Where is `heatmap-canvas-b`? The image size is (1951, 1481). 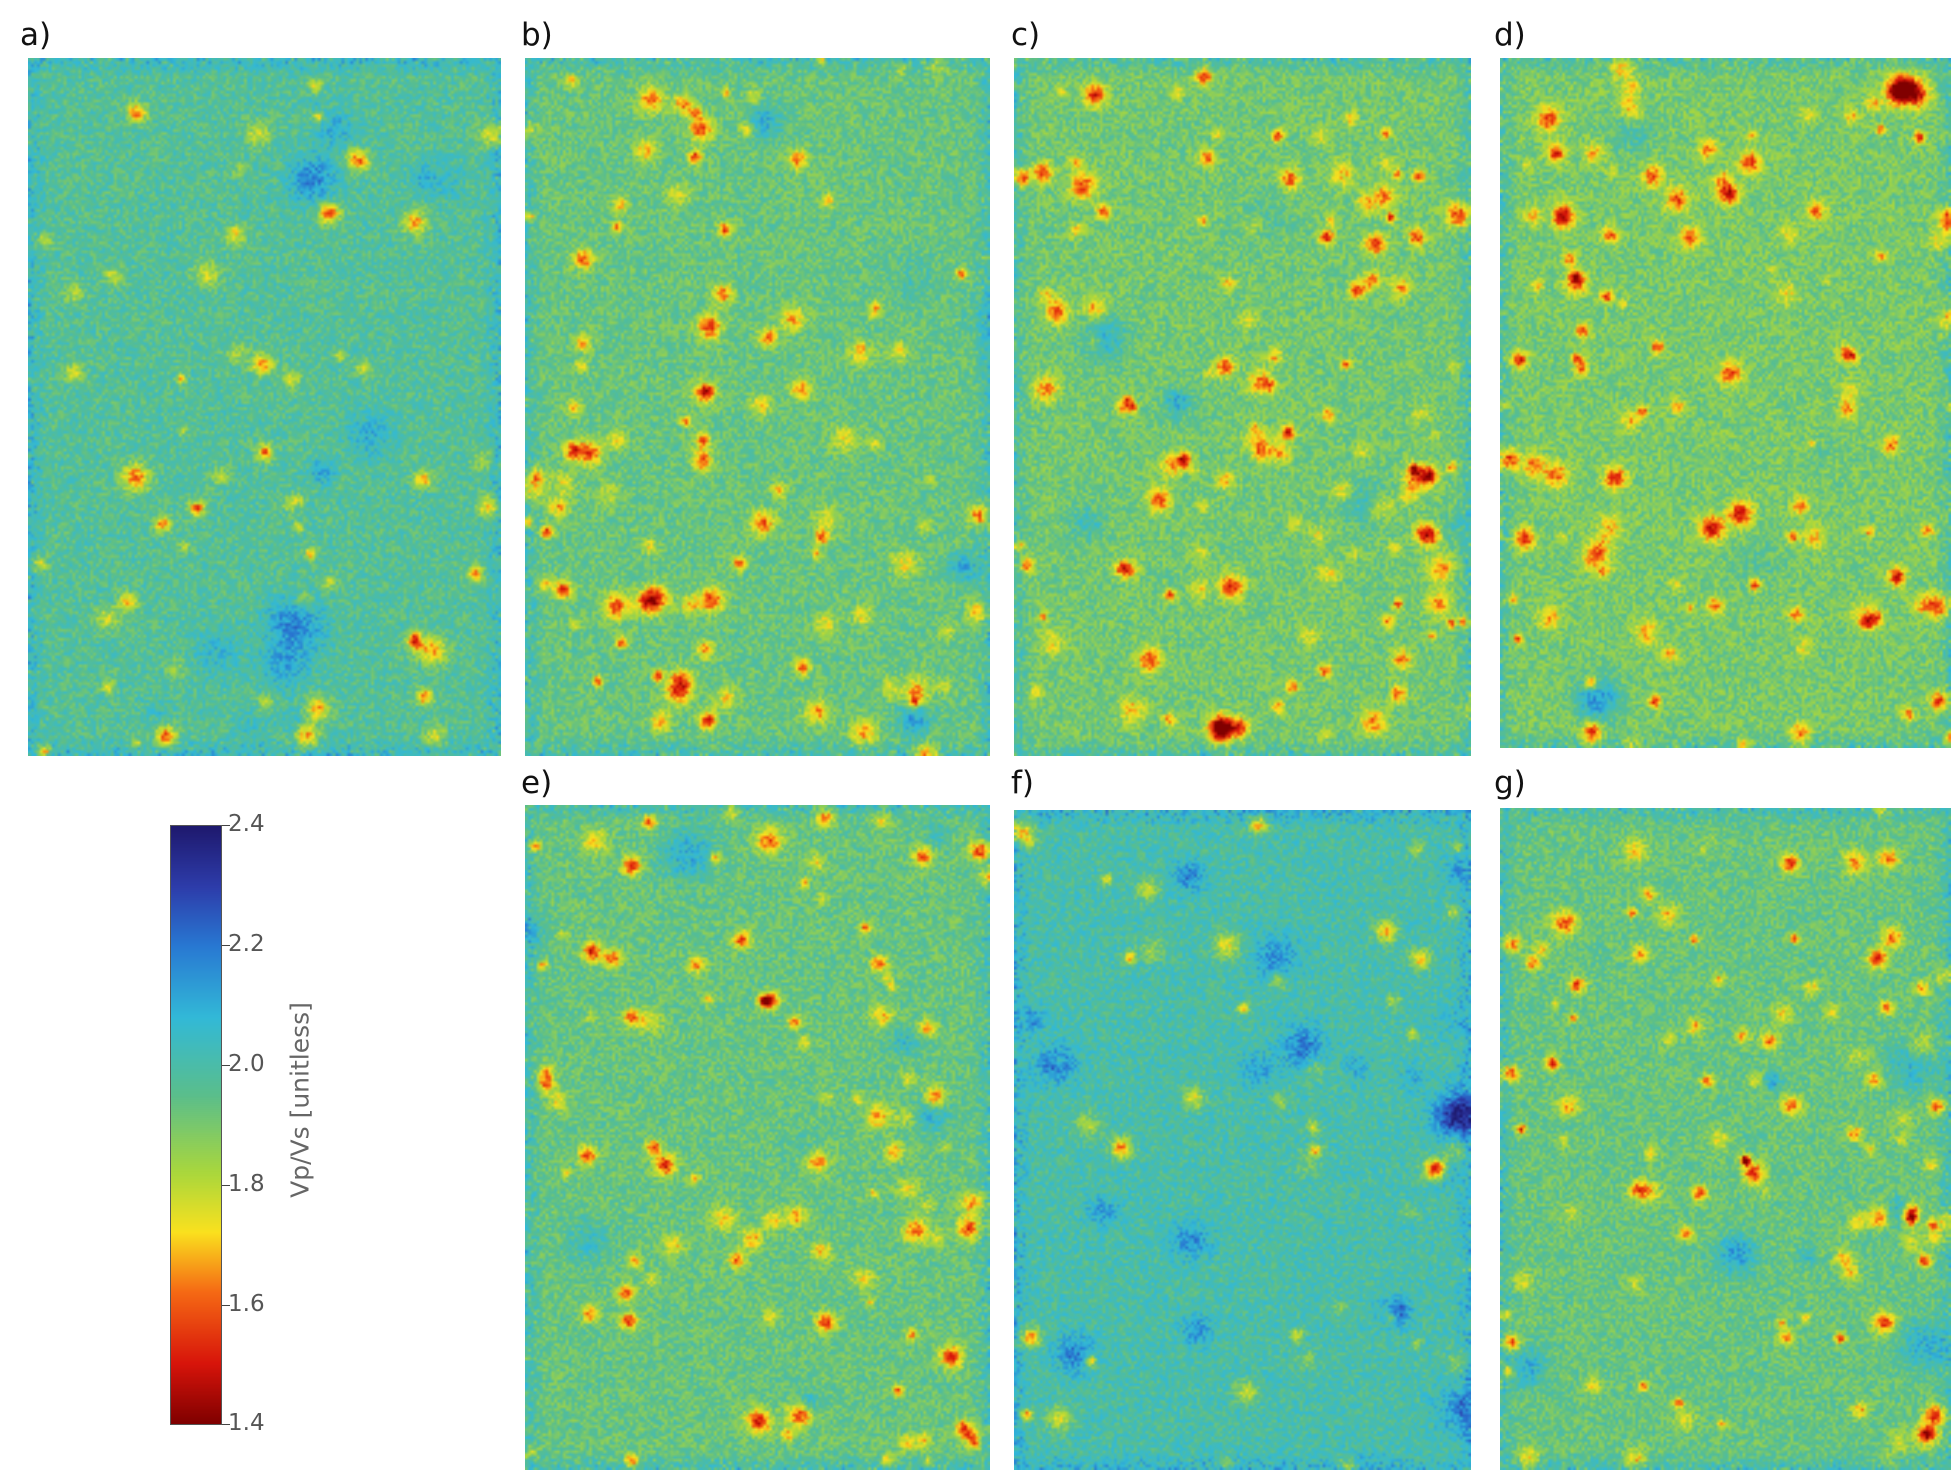 heatmap-canvas-b is located at coordinates (757, 407).